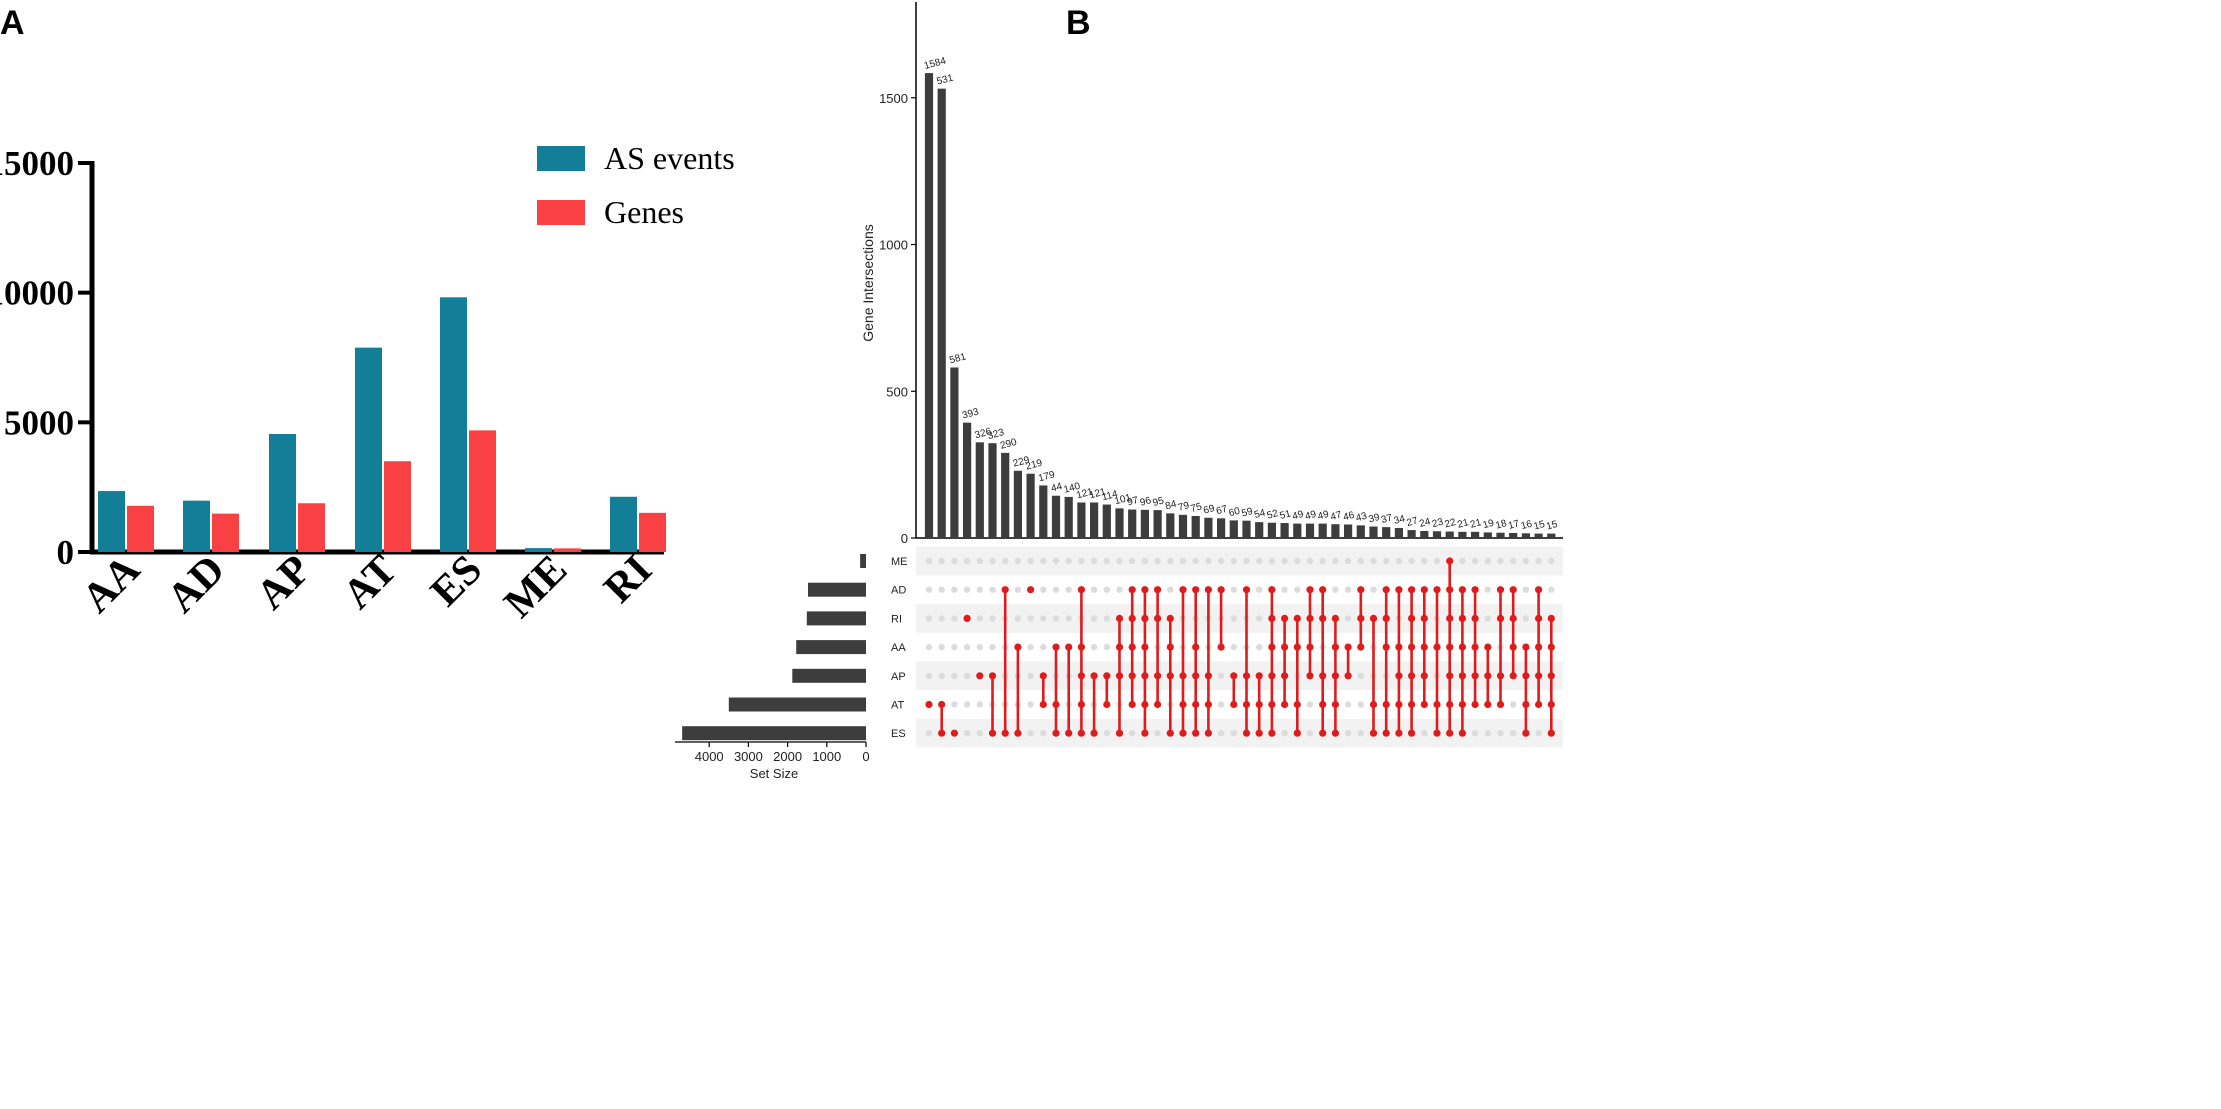  Describe the element at coordinates (983, 433) in the screenshot. I see `intersection-size-label: 326` at that location.